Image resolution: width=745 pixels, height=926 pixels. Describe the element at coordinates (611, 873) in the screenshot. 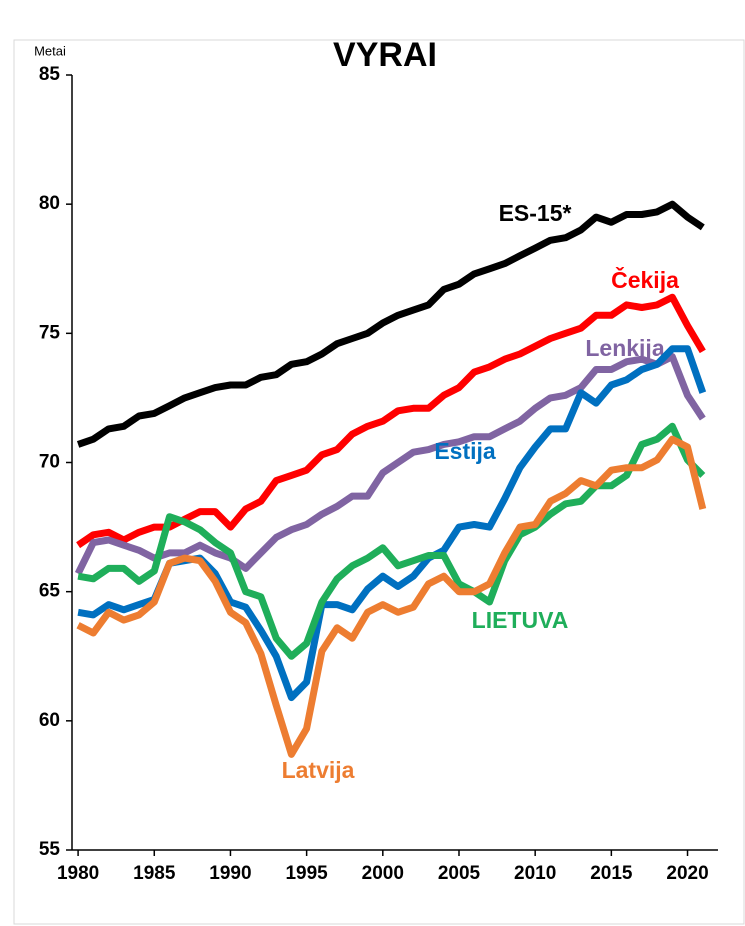

I see `x-tick-label: 2015` at that location.